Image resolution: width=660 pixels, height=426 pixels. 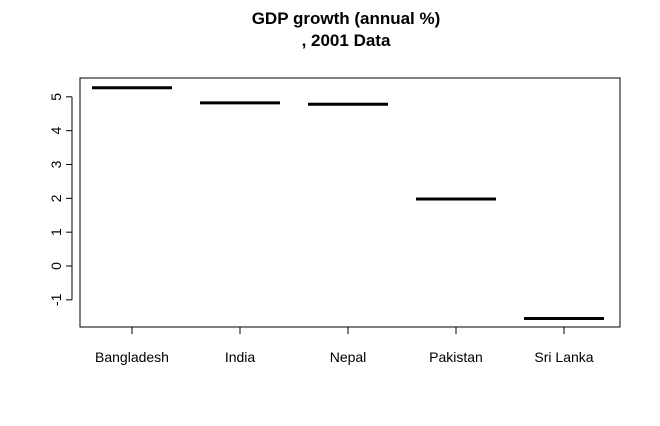 What do you see at coordinates (348, 357) in the screenshot?
I see `x-tick-label: Nepal` at bounding box center [348, 357].